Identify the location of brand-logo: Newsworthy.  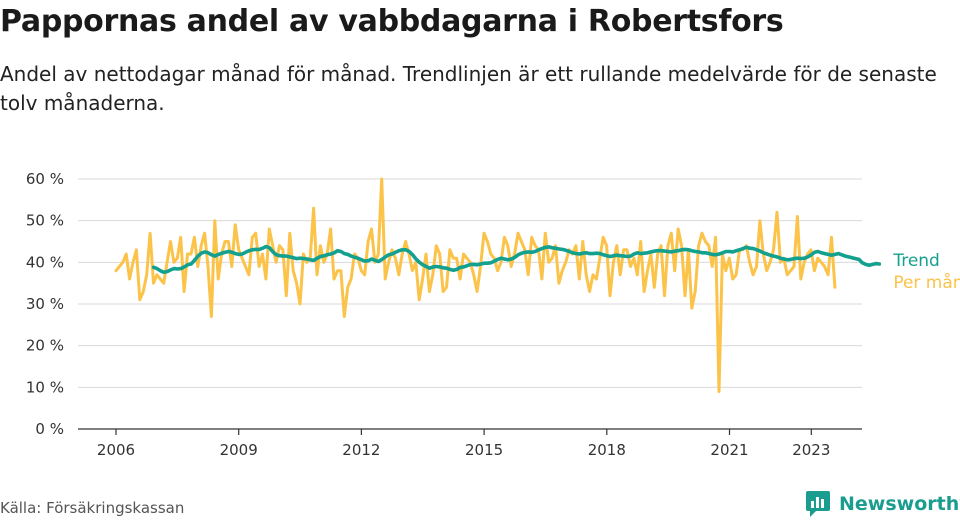
(882, 504).